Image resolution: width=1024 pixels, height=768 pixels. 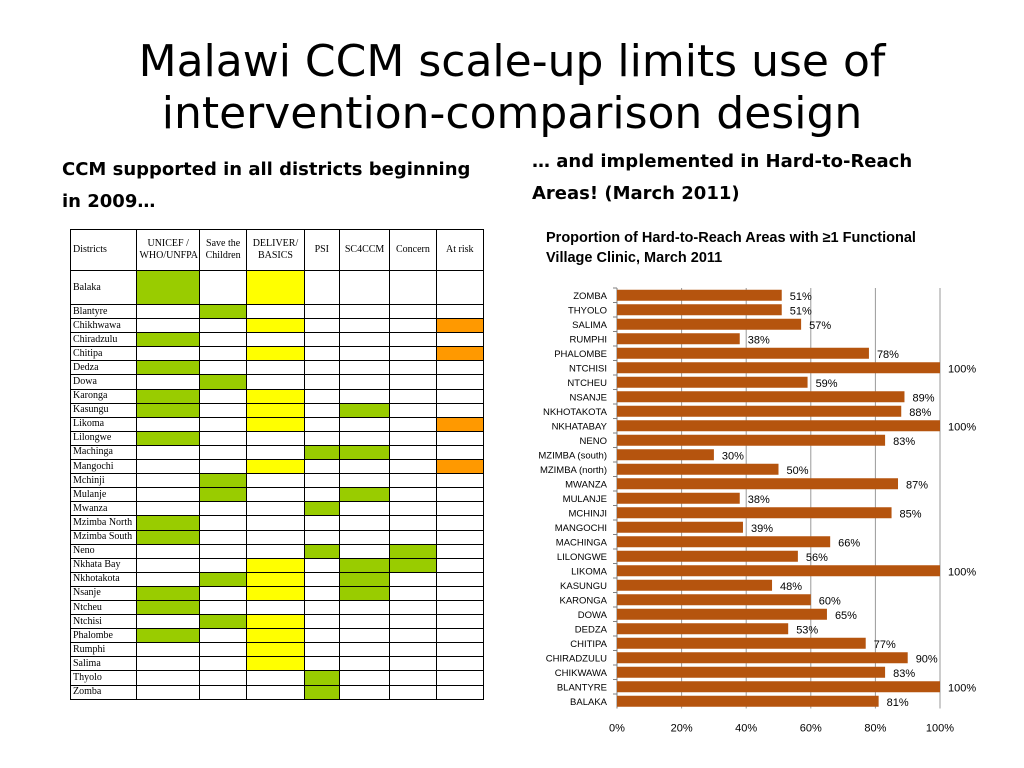 What do you see at coordinates (512, 61) in the screenshot?
I see `title-line-1: Malawi CCM scale-up limits use of` at bounding box center [512, 61].